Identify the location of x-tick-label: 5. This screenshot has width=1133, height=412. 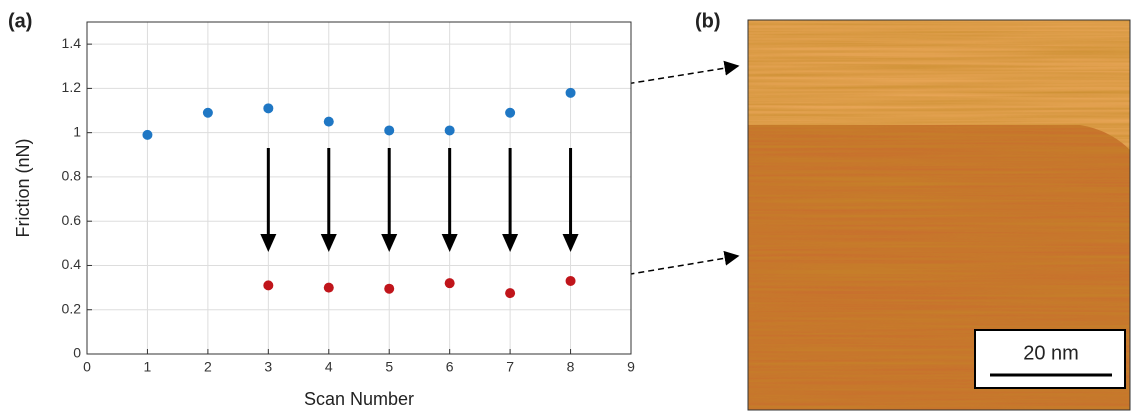
(389, 367).